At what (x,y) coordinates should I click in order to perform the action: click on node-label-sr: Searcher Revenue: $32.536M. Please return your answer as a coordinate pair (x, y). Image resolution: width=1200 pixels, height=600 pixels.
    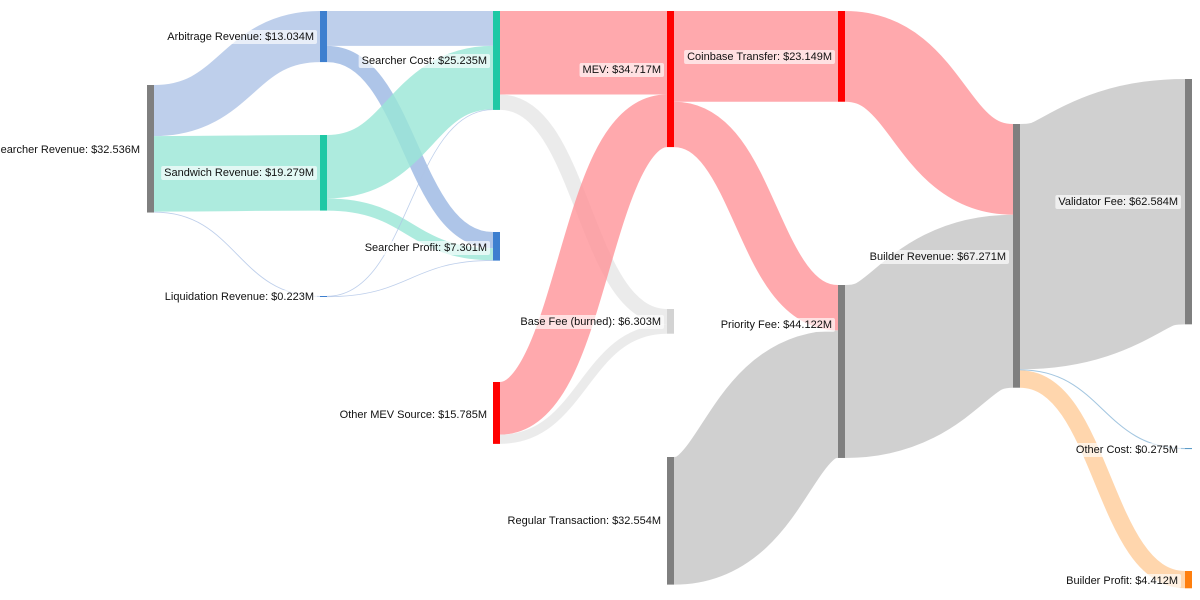
    Looking at the image, I should click on (71, 150).